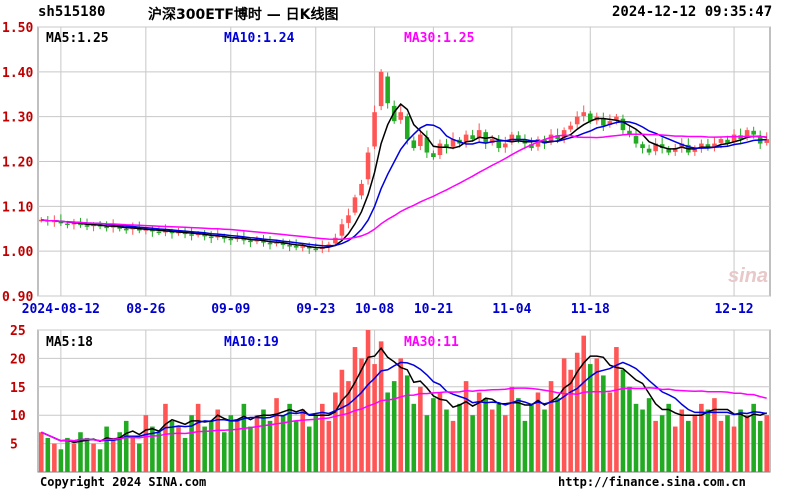 This screenshot has width=800, height=500. What do you see at coordinates (251, 342) in the screenshot?
I see `ma-legend-ma10: MA10:19` at bounding box center [251, 342].